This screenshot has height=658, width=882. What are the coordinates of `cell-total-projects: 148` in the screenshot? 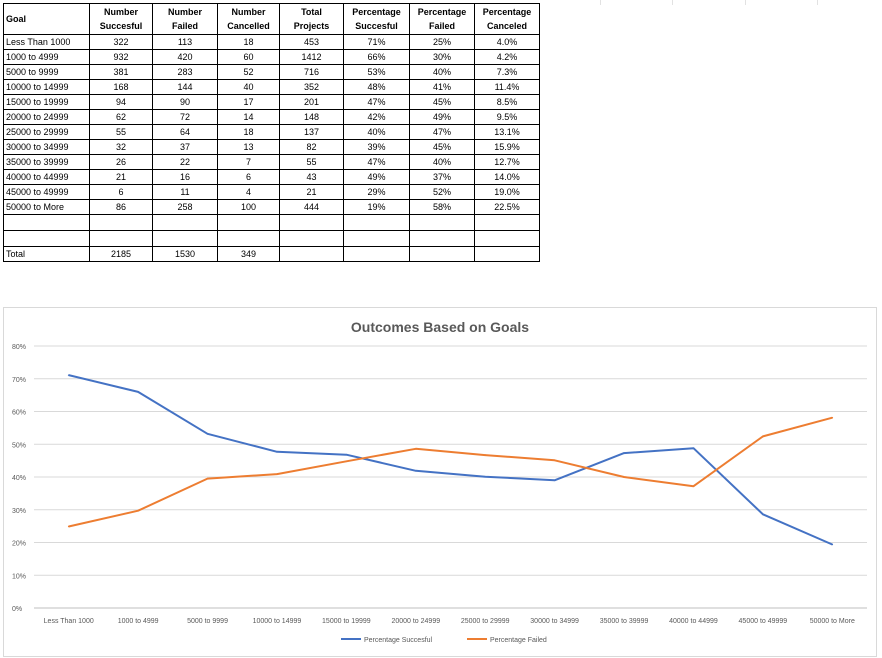 It's located at (311, 117).